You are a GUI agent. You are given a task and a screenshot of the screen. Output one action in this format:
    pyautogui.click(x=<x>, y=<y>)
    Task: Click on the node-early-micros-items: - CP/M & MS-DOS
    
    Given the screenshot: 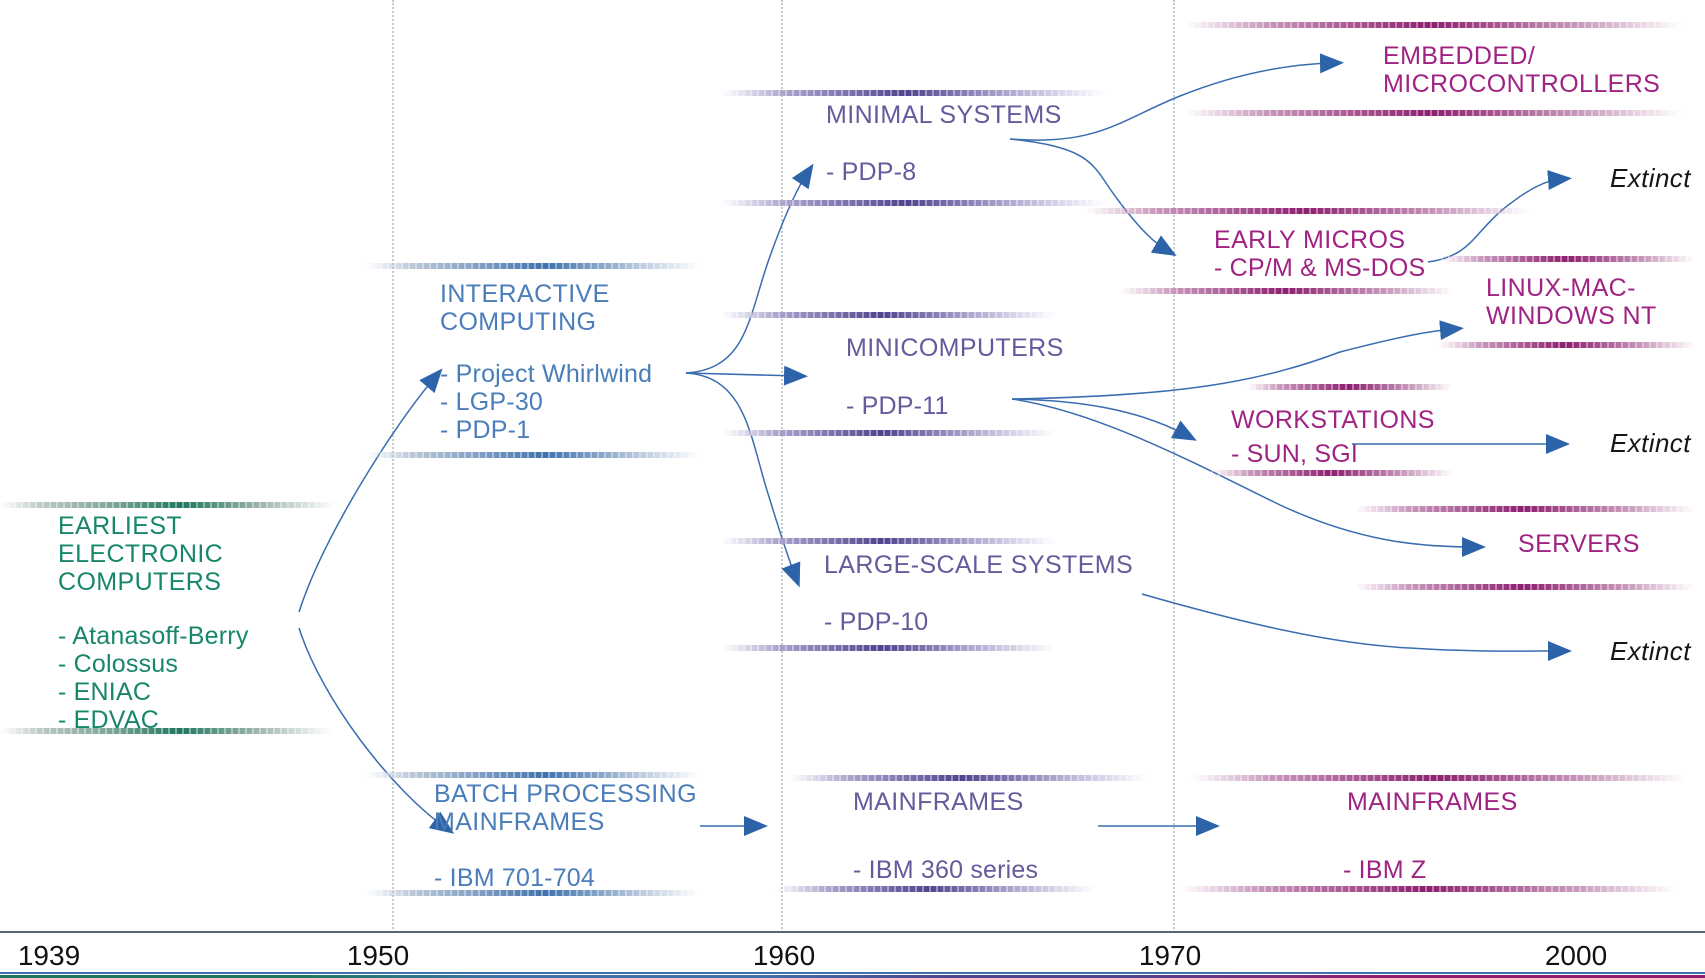 What is the action you would take?
    pyautogui.click(x=1319, y=268)
    